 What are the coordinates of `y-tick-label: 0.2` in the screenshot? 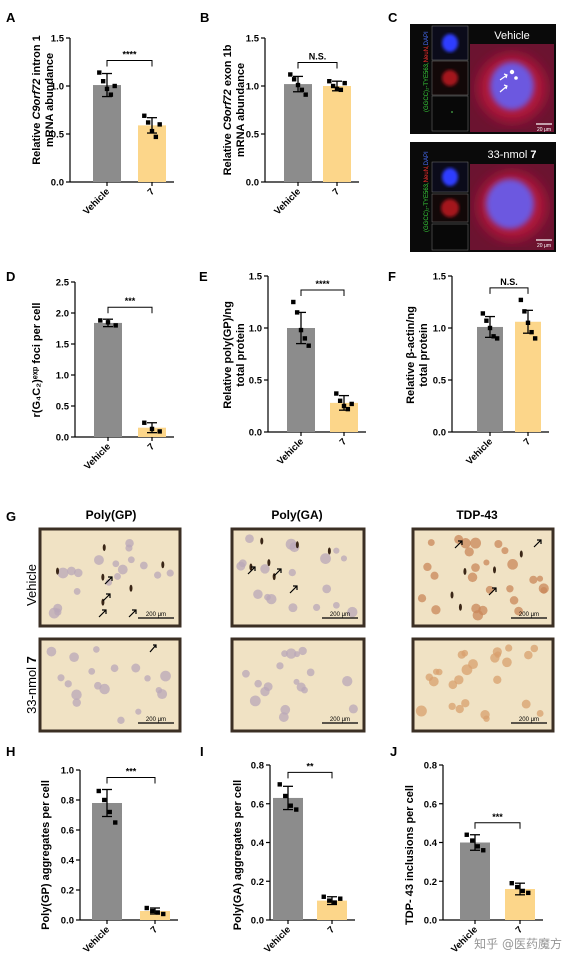 It's located at (67, 891).